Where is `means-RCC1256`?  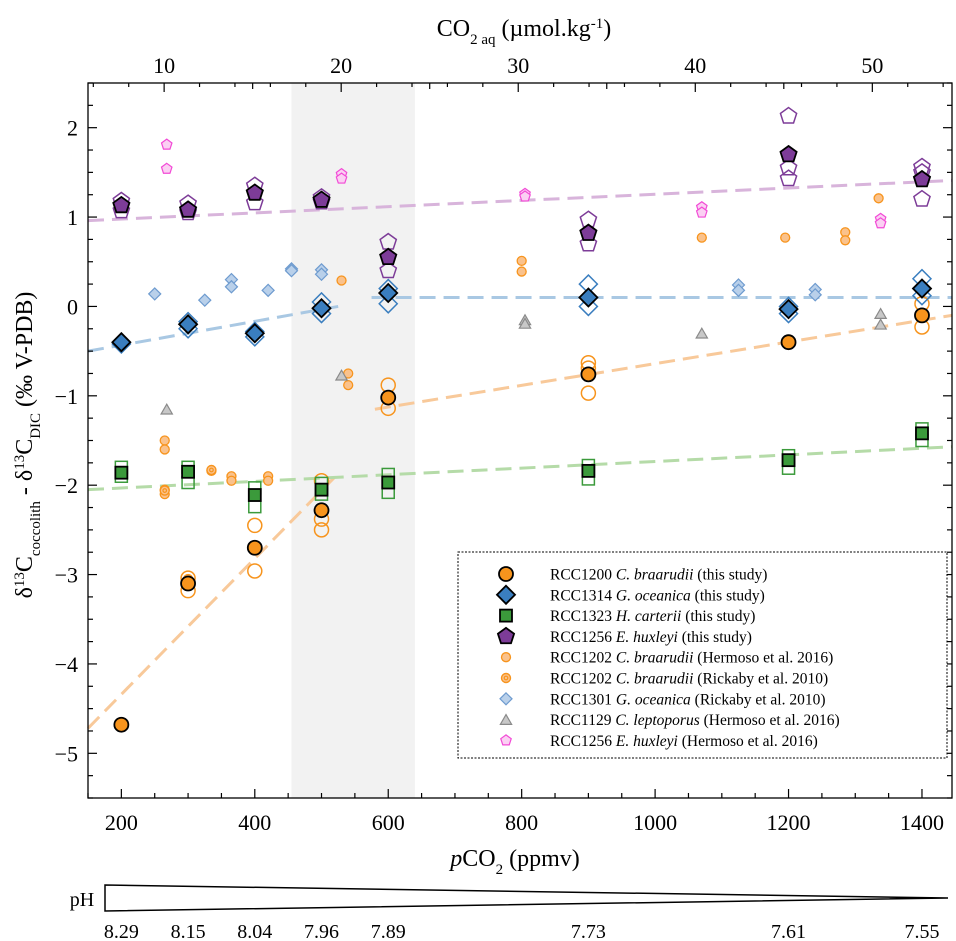 means-RCC1256 is located at coordinates (522, 205).